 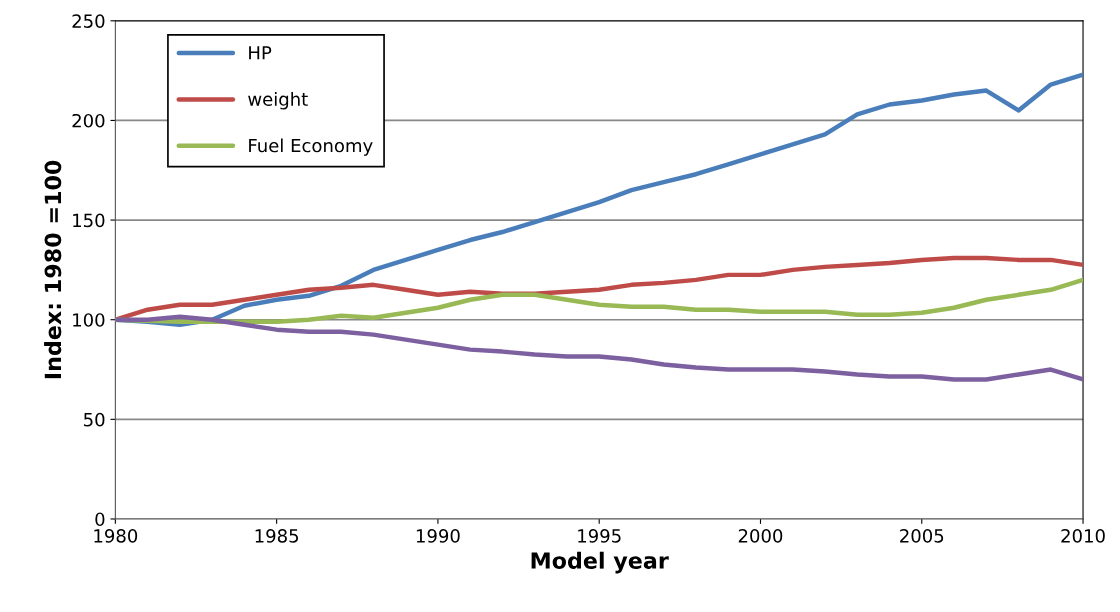 What do you see at coordinates (53, 269) in the screenshot?
I see `y-axis-title: Index: 1980 =100` at bounding box center [53, 269].